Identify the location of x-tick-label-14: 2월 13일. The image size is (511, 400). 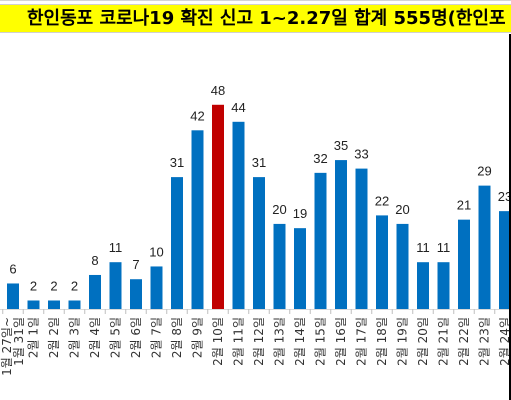
(280, 341).